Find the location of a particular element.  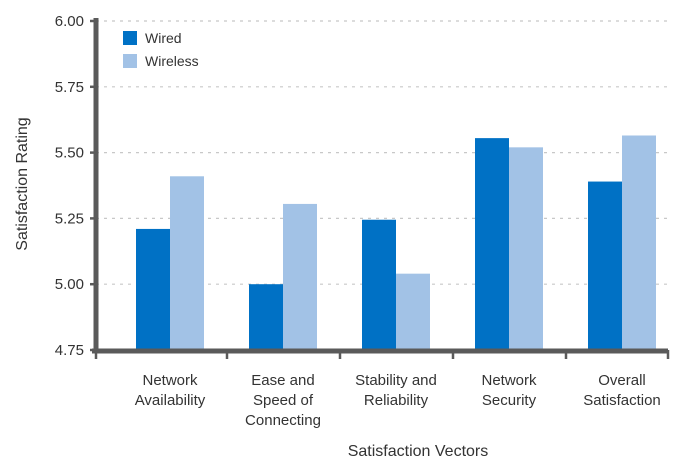

legend-label-wireless: Wireless is located at coordinates (172, 61).